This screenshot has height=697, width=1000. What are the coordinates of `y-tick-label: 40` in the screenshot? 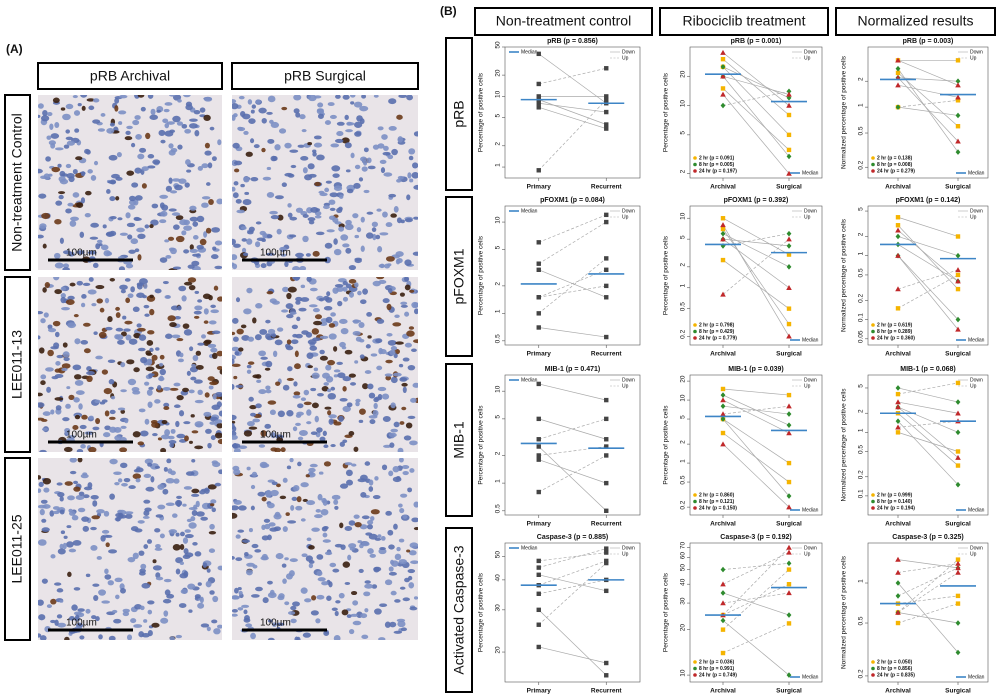 It's located at (683, 582).